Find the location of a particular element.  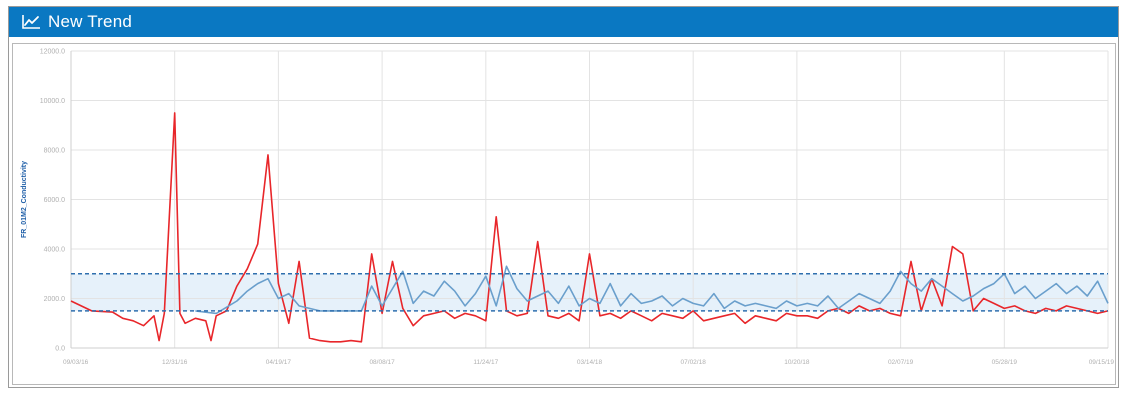

y-tick-label: 12000.0 is located at coordinates (52, 52).